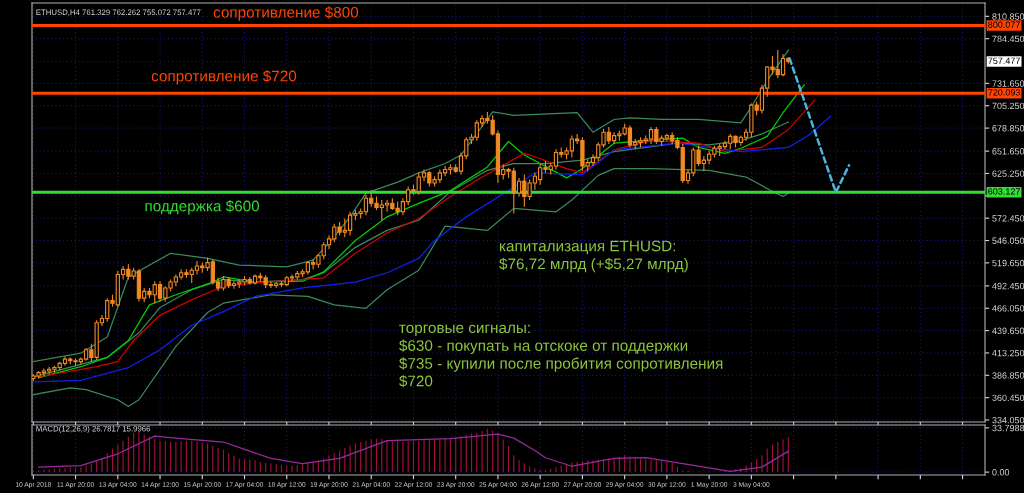 Image resolution: width=1024 pixels, height=493 pixels. I want to click on y-tick-label: 466.050, so click(1008, 308).